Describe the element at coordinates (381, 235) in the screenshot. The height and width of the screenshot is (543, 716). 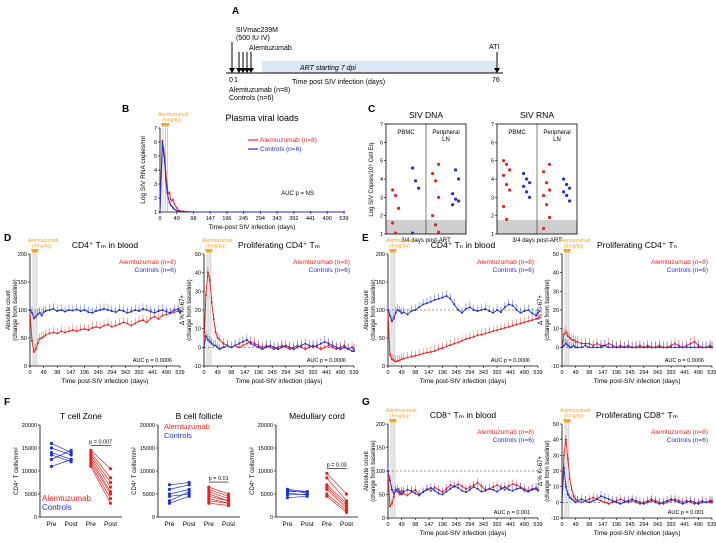
I see `y-tick-label: 1` at that location.